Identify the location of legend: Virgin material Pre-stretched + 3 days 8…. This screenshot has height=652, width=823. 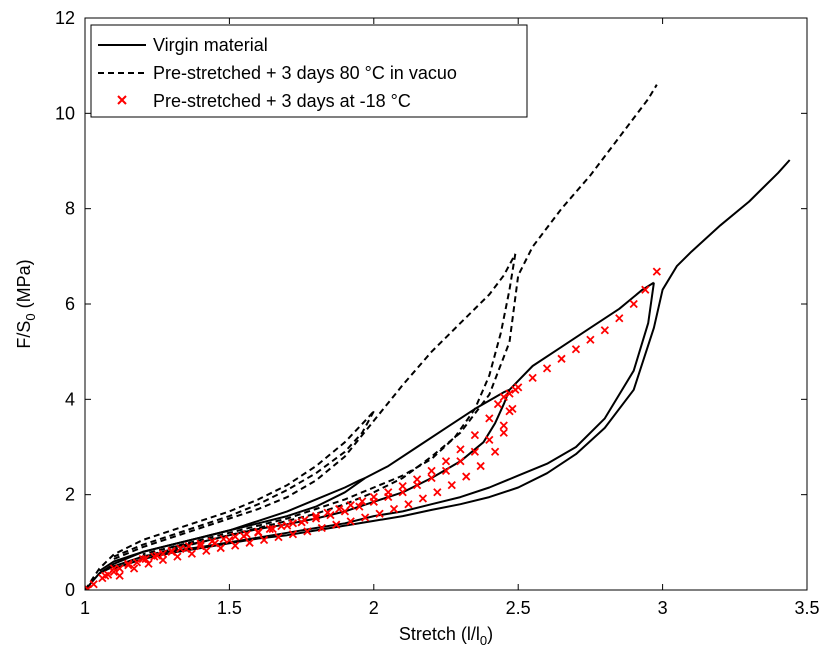
(309, 71).